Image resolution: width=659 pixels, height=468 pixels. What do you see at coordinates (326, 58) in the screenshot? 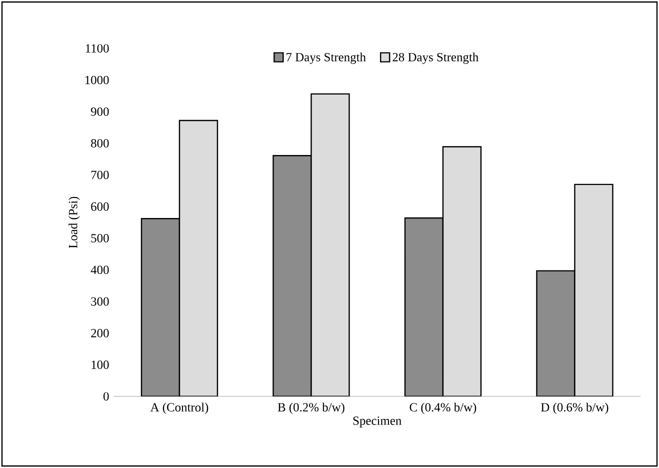
I see `legend-label: 7 Days Strength` at bounding box center [326, 58].